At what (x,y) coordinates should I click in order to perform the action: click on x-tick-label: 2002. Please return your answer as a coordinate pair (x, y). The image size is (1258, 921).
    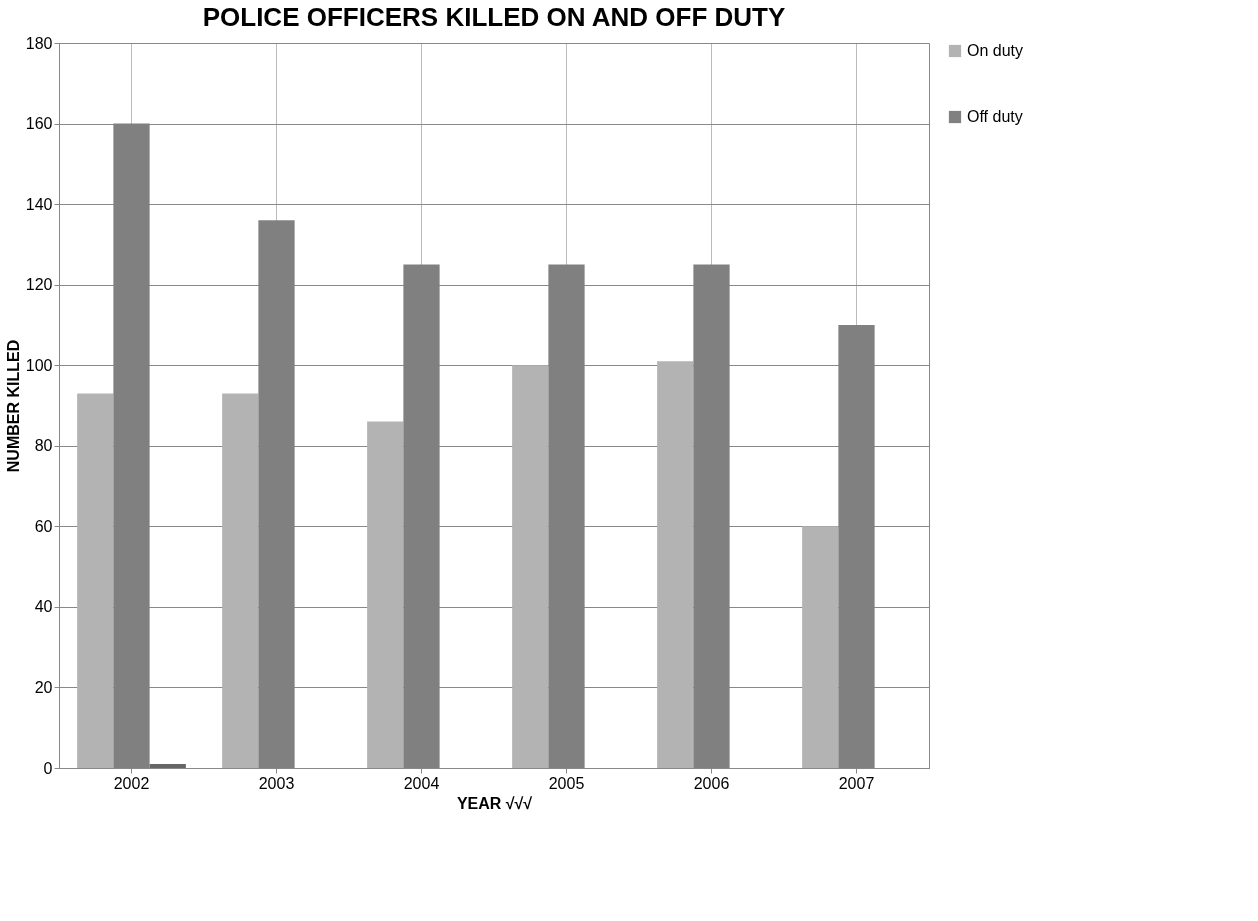
    Looking at the image, I should click on (131, 783).